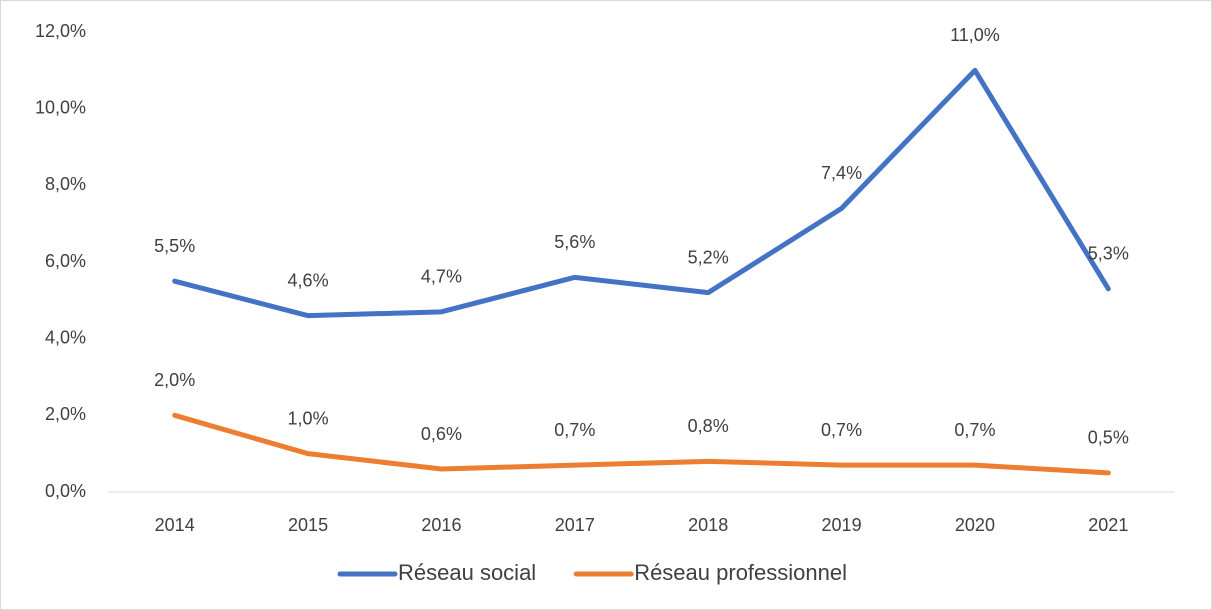 The height and width of the screenshot is (610, 1212). I want to click on y-tick-label: 12,0%, so click(60, 31).